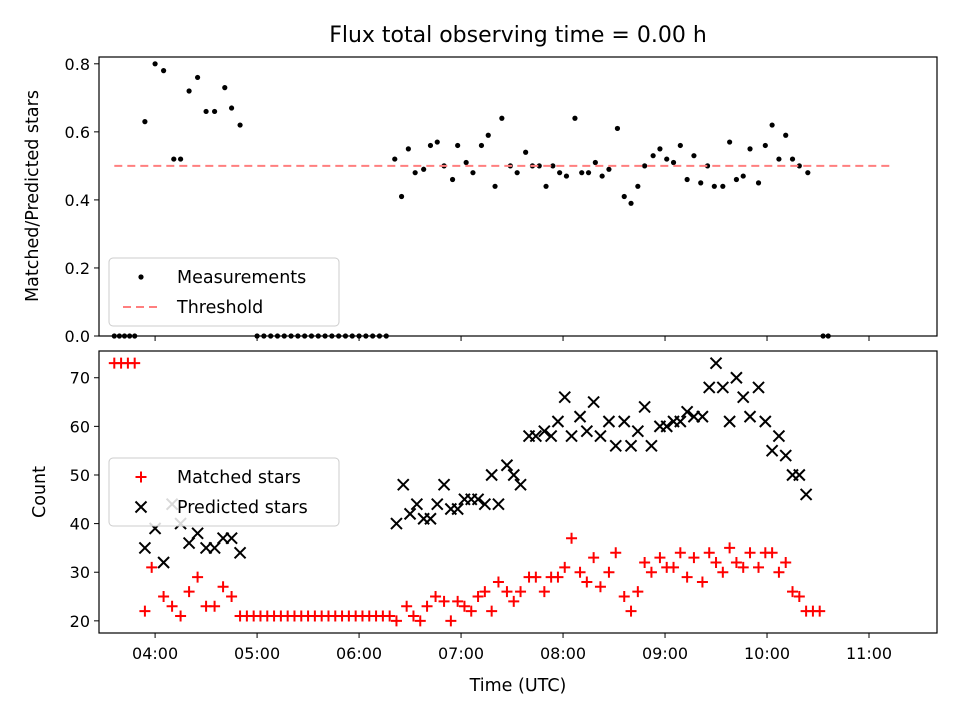  Describe the element at coordinates (80, 378) in the screenshot. I see `bottom-y-tick-label: 70` at that location.